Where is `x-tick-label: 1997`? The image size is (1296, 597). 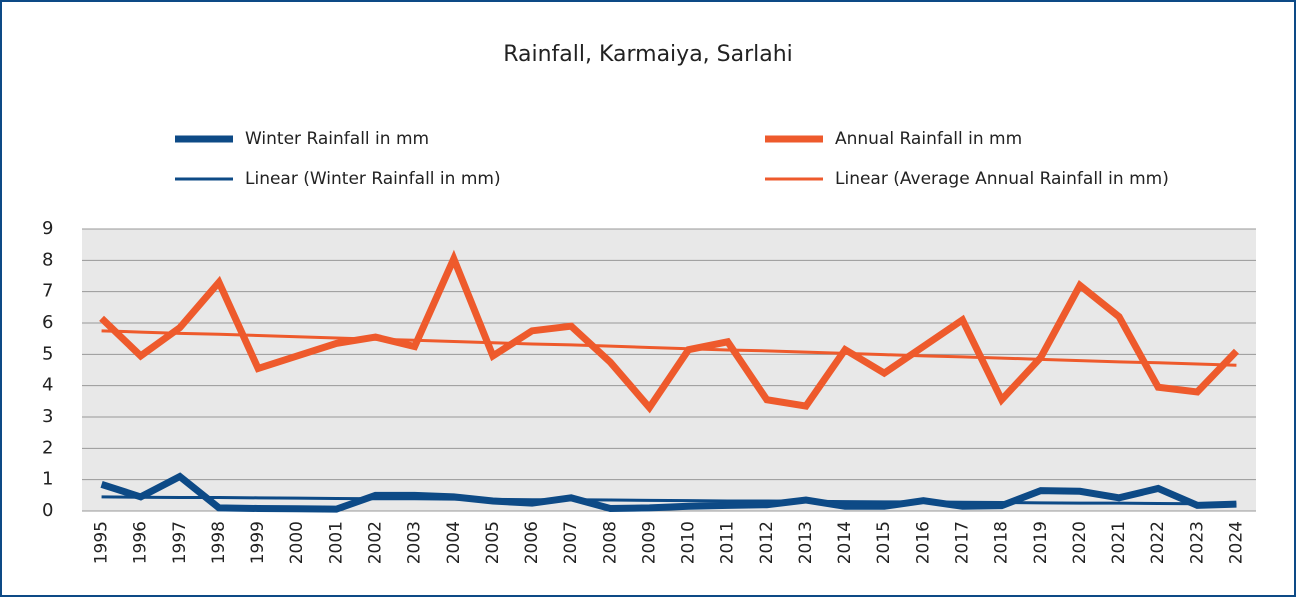 x-tick-label: 1997 is located at coordinates (180, 542).